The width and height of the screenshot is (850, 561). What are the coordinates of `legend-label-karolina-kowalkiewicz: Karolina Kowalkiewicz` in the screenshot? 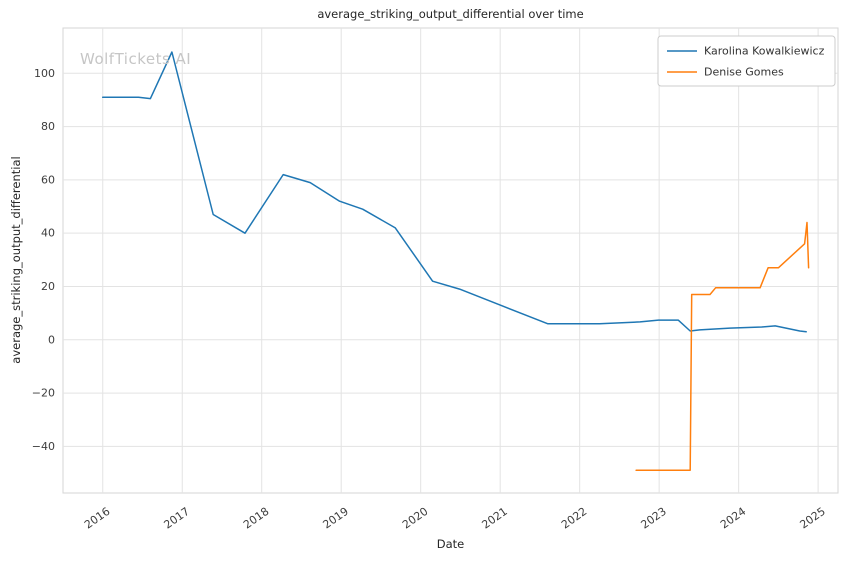 It's located at (764, 51).